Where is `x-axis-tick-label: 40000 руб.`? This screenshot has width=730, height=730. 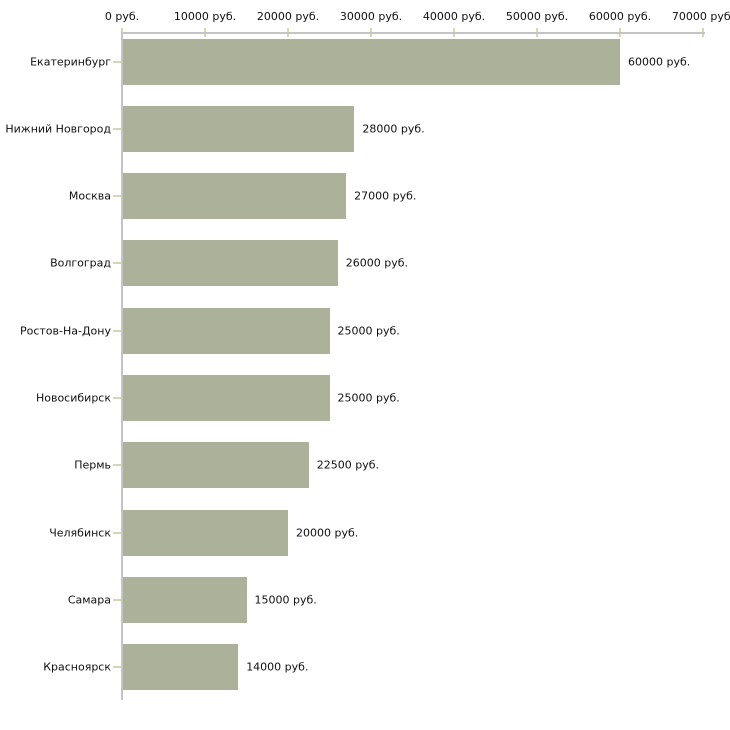 x-axis-tick-label: 40000 руб. is located at coordinates (454, 16).